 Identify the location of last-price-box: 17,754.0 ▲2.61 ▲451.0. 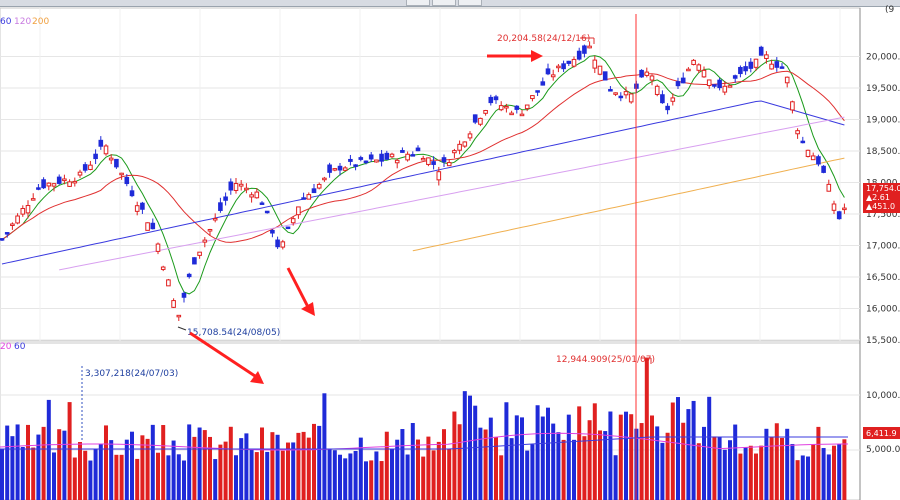
(881, 198).